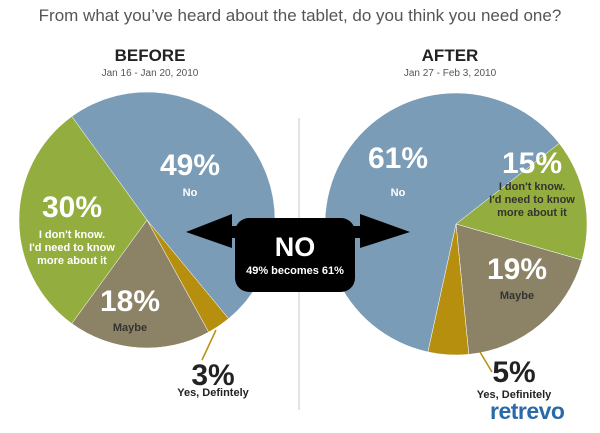 This screenshot has width=600, height=433. What do you see at coordinates (150, 73) in the screenshot?
I see `before-chart-subtitle: Jan 16 - Jan 20, 2010` at bounding box center [150, 73].